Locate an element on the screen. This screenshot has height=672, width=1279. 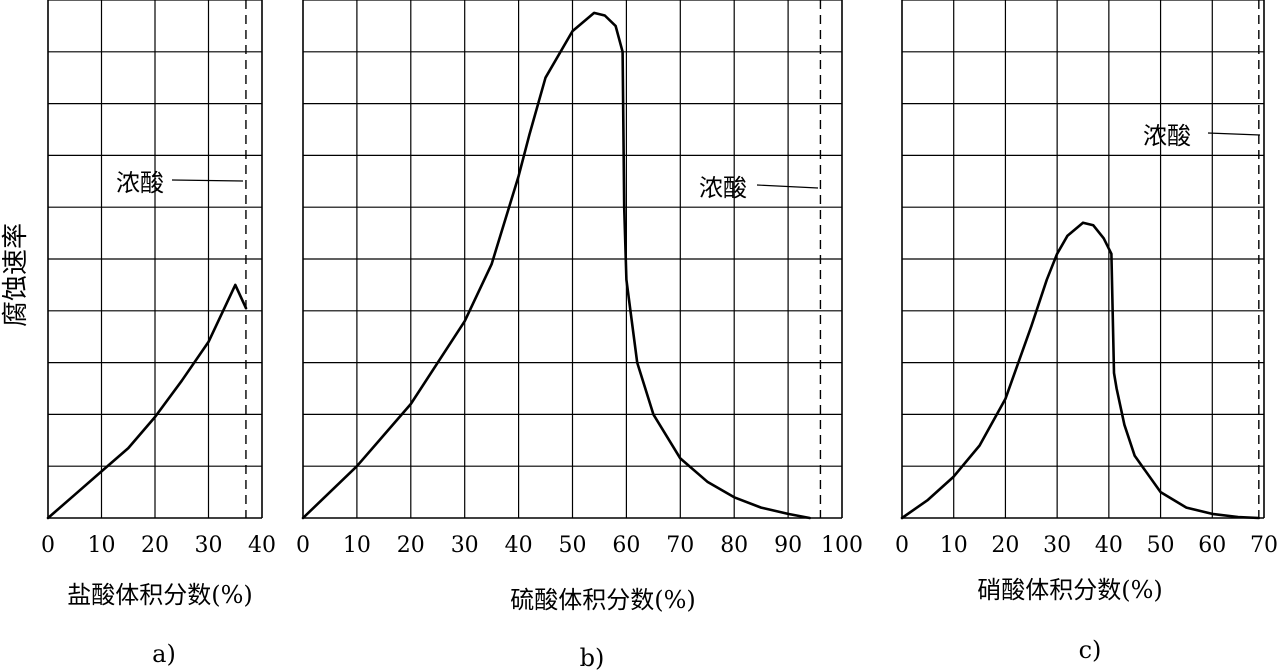
panel-c-x-tick-label: 70 is located at coordinates (1264, 545).